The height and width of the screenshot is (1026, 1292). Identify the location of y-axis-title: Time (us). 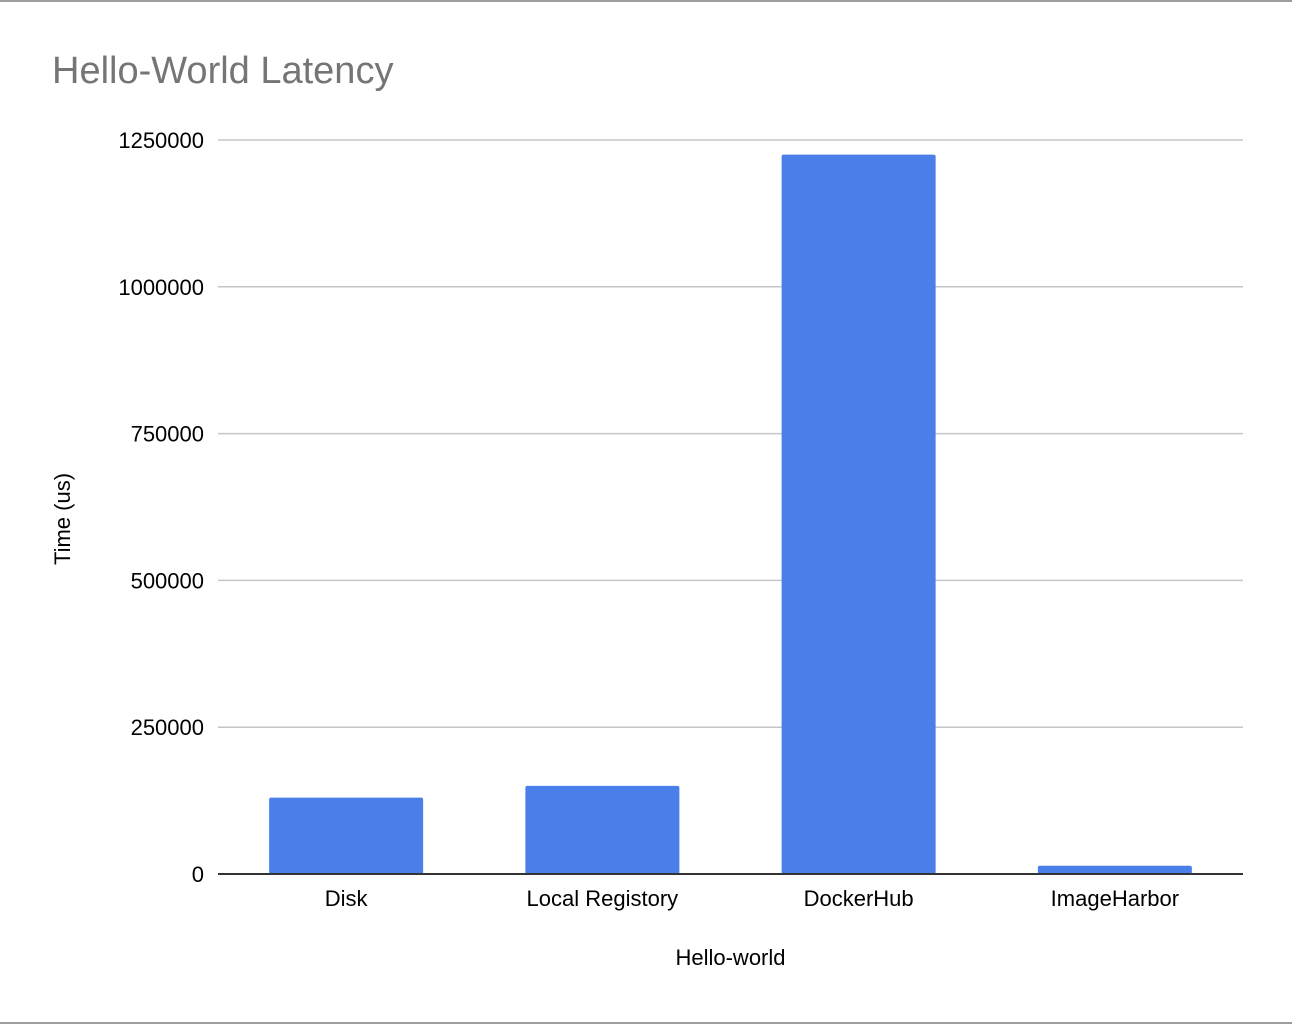
(62, 519).